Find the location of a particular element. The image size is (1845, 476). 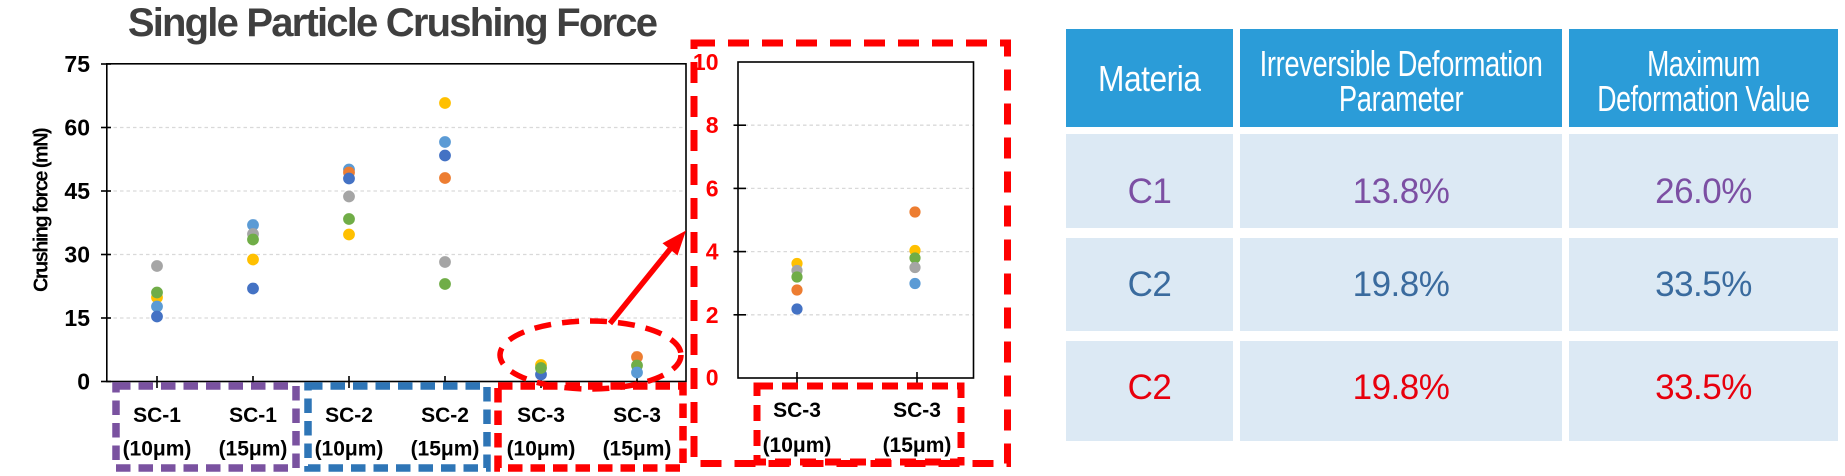

svg-text: 45 is located at coordinates (77, 191).